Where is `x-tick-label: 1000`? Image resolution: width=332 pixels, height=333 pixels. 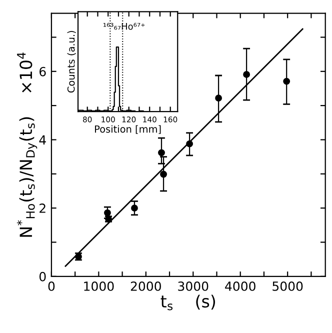
x-tick-label: 1000 is located at coordinates (99, 286).